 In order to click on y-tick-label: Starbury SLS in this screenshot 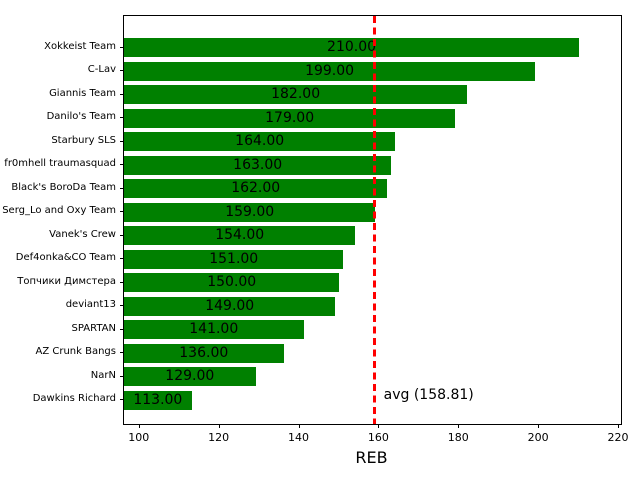, I will do `click(83, 140)`.